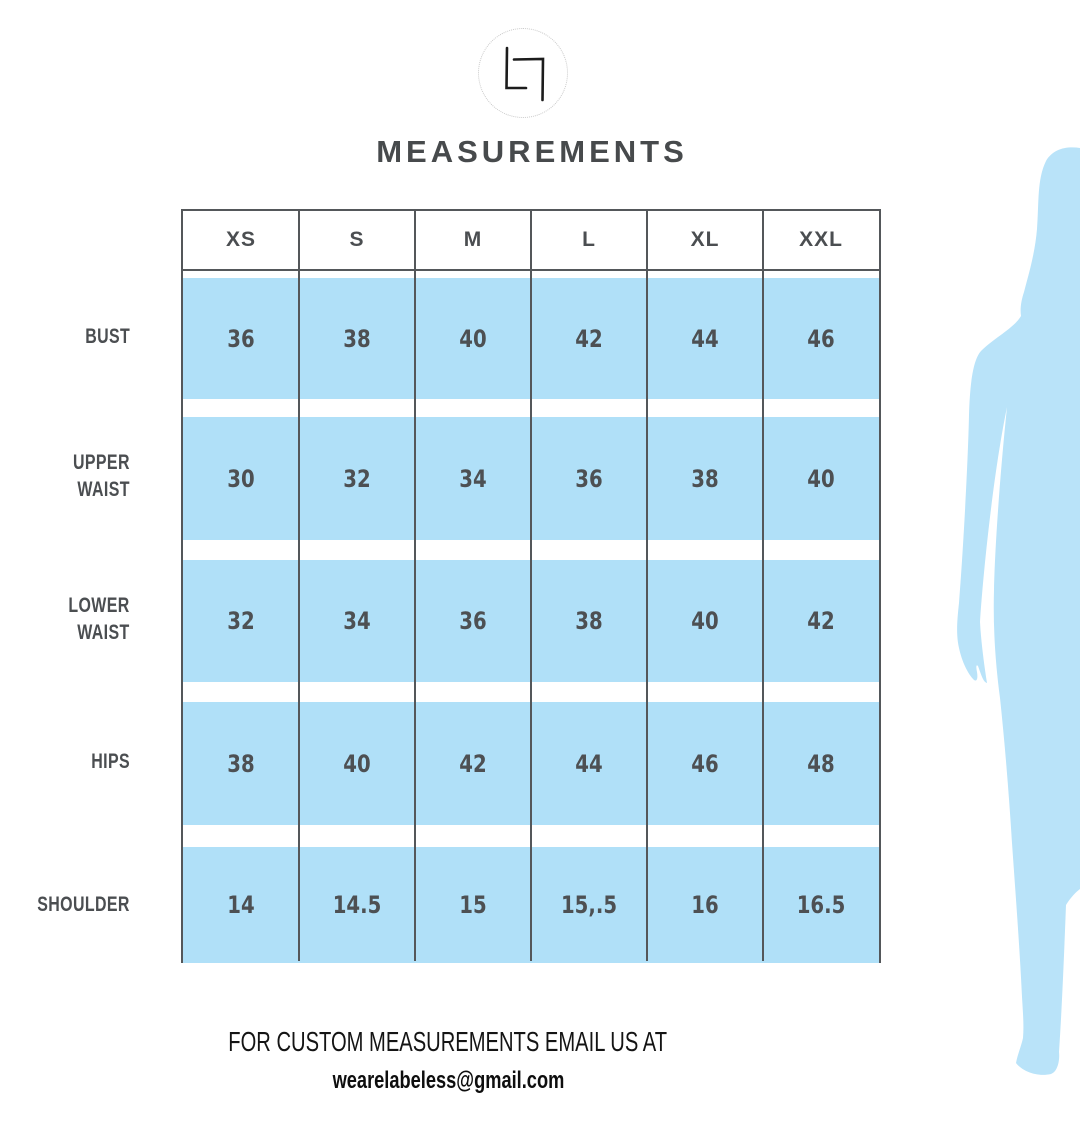 The height and width of the screenshot is (1145, 1080). What do you see at coordinates (531, 905) in the screenshot?
I see `table-row: 14 14.5 15 15,.5 16 16.5` at bounding box center [531, 905].